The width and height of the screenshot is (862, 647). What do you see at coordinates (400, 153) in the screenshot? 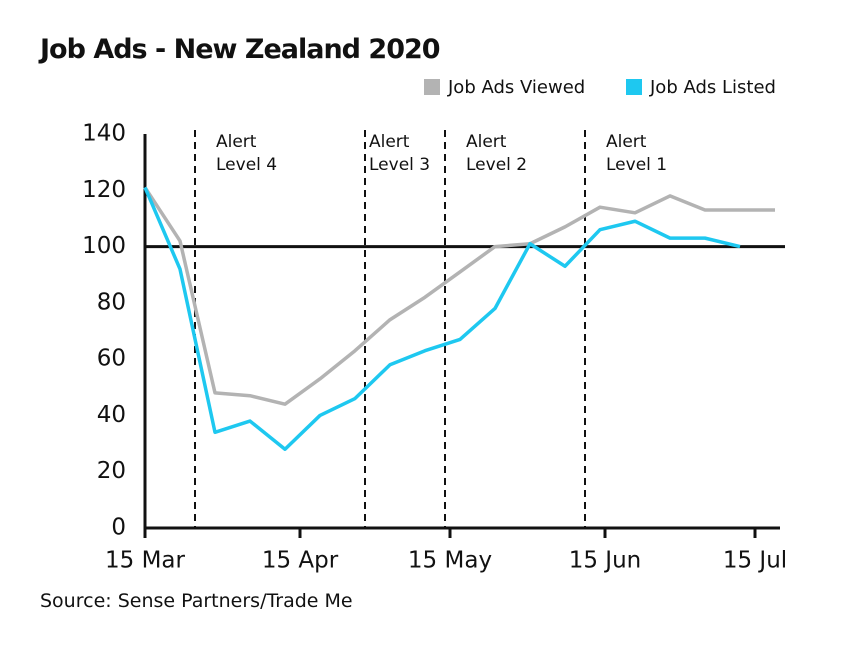
I see `alert-label: Alert Level 3` at bounding box center [400, 153].